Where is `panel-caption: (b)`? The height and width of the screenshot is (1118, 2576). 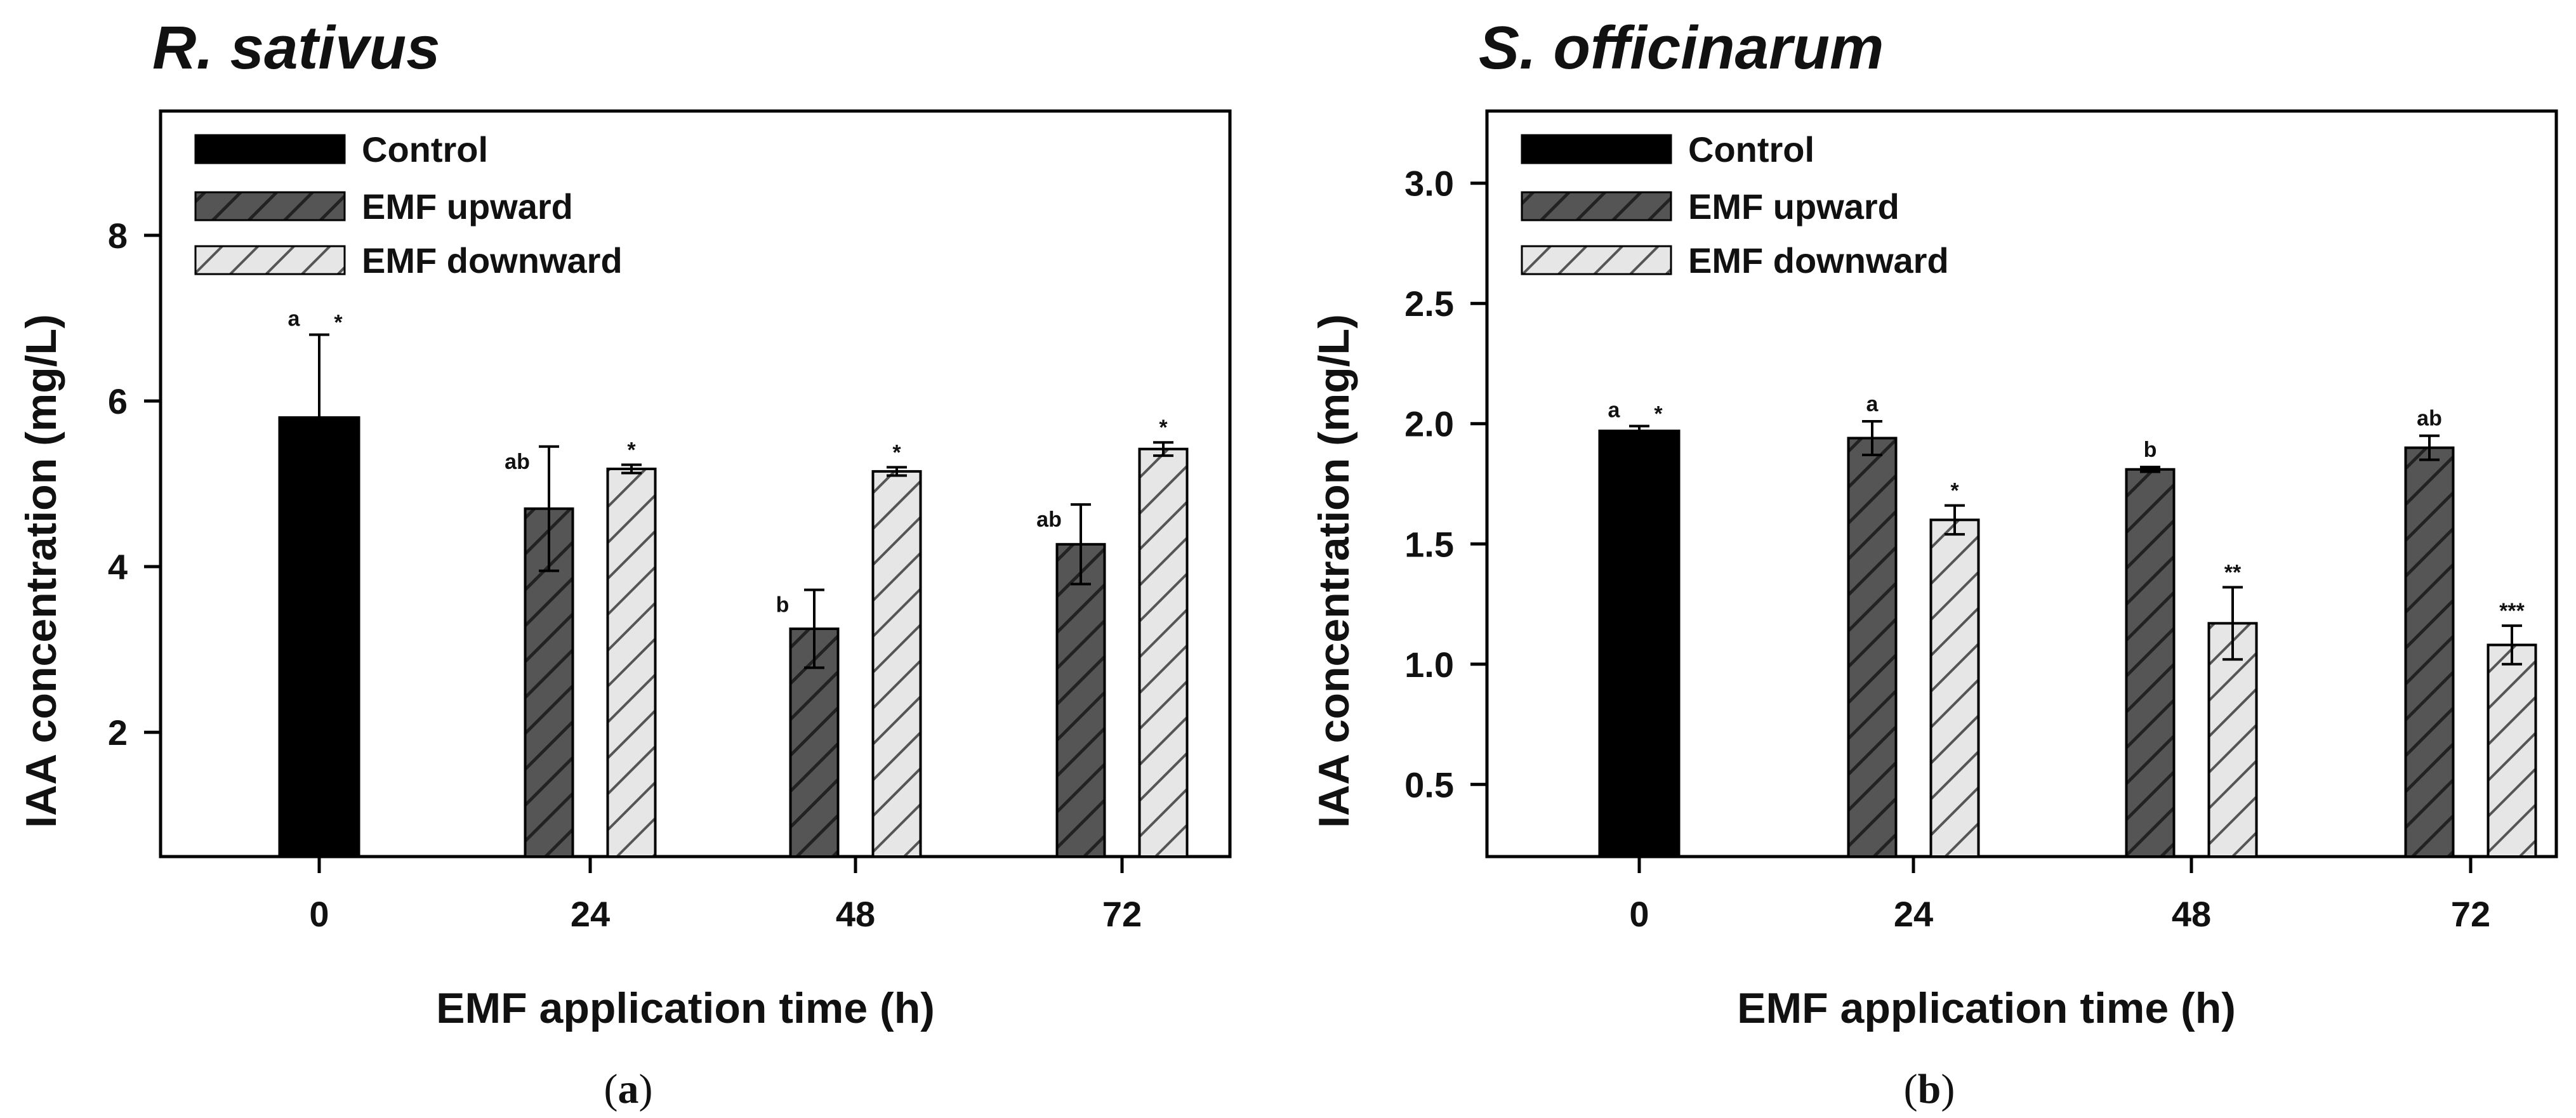 panel-caption: (b) is located at coordinates (1930, 1089).